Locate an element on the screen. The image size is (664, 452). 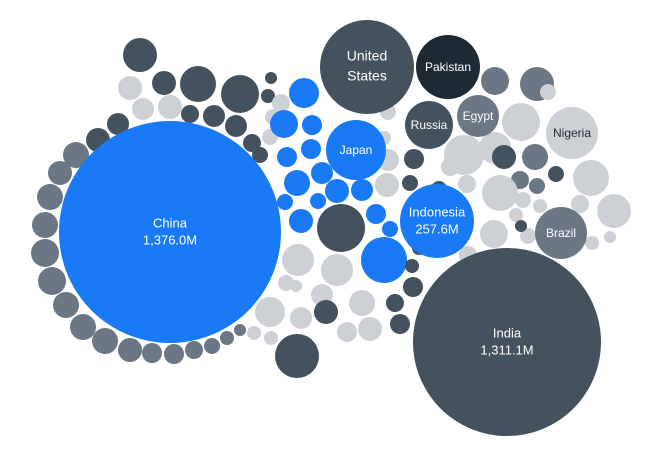
bubble-brazil is located at coordinates (561, 233).